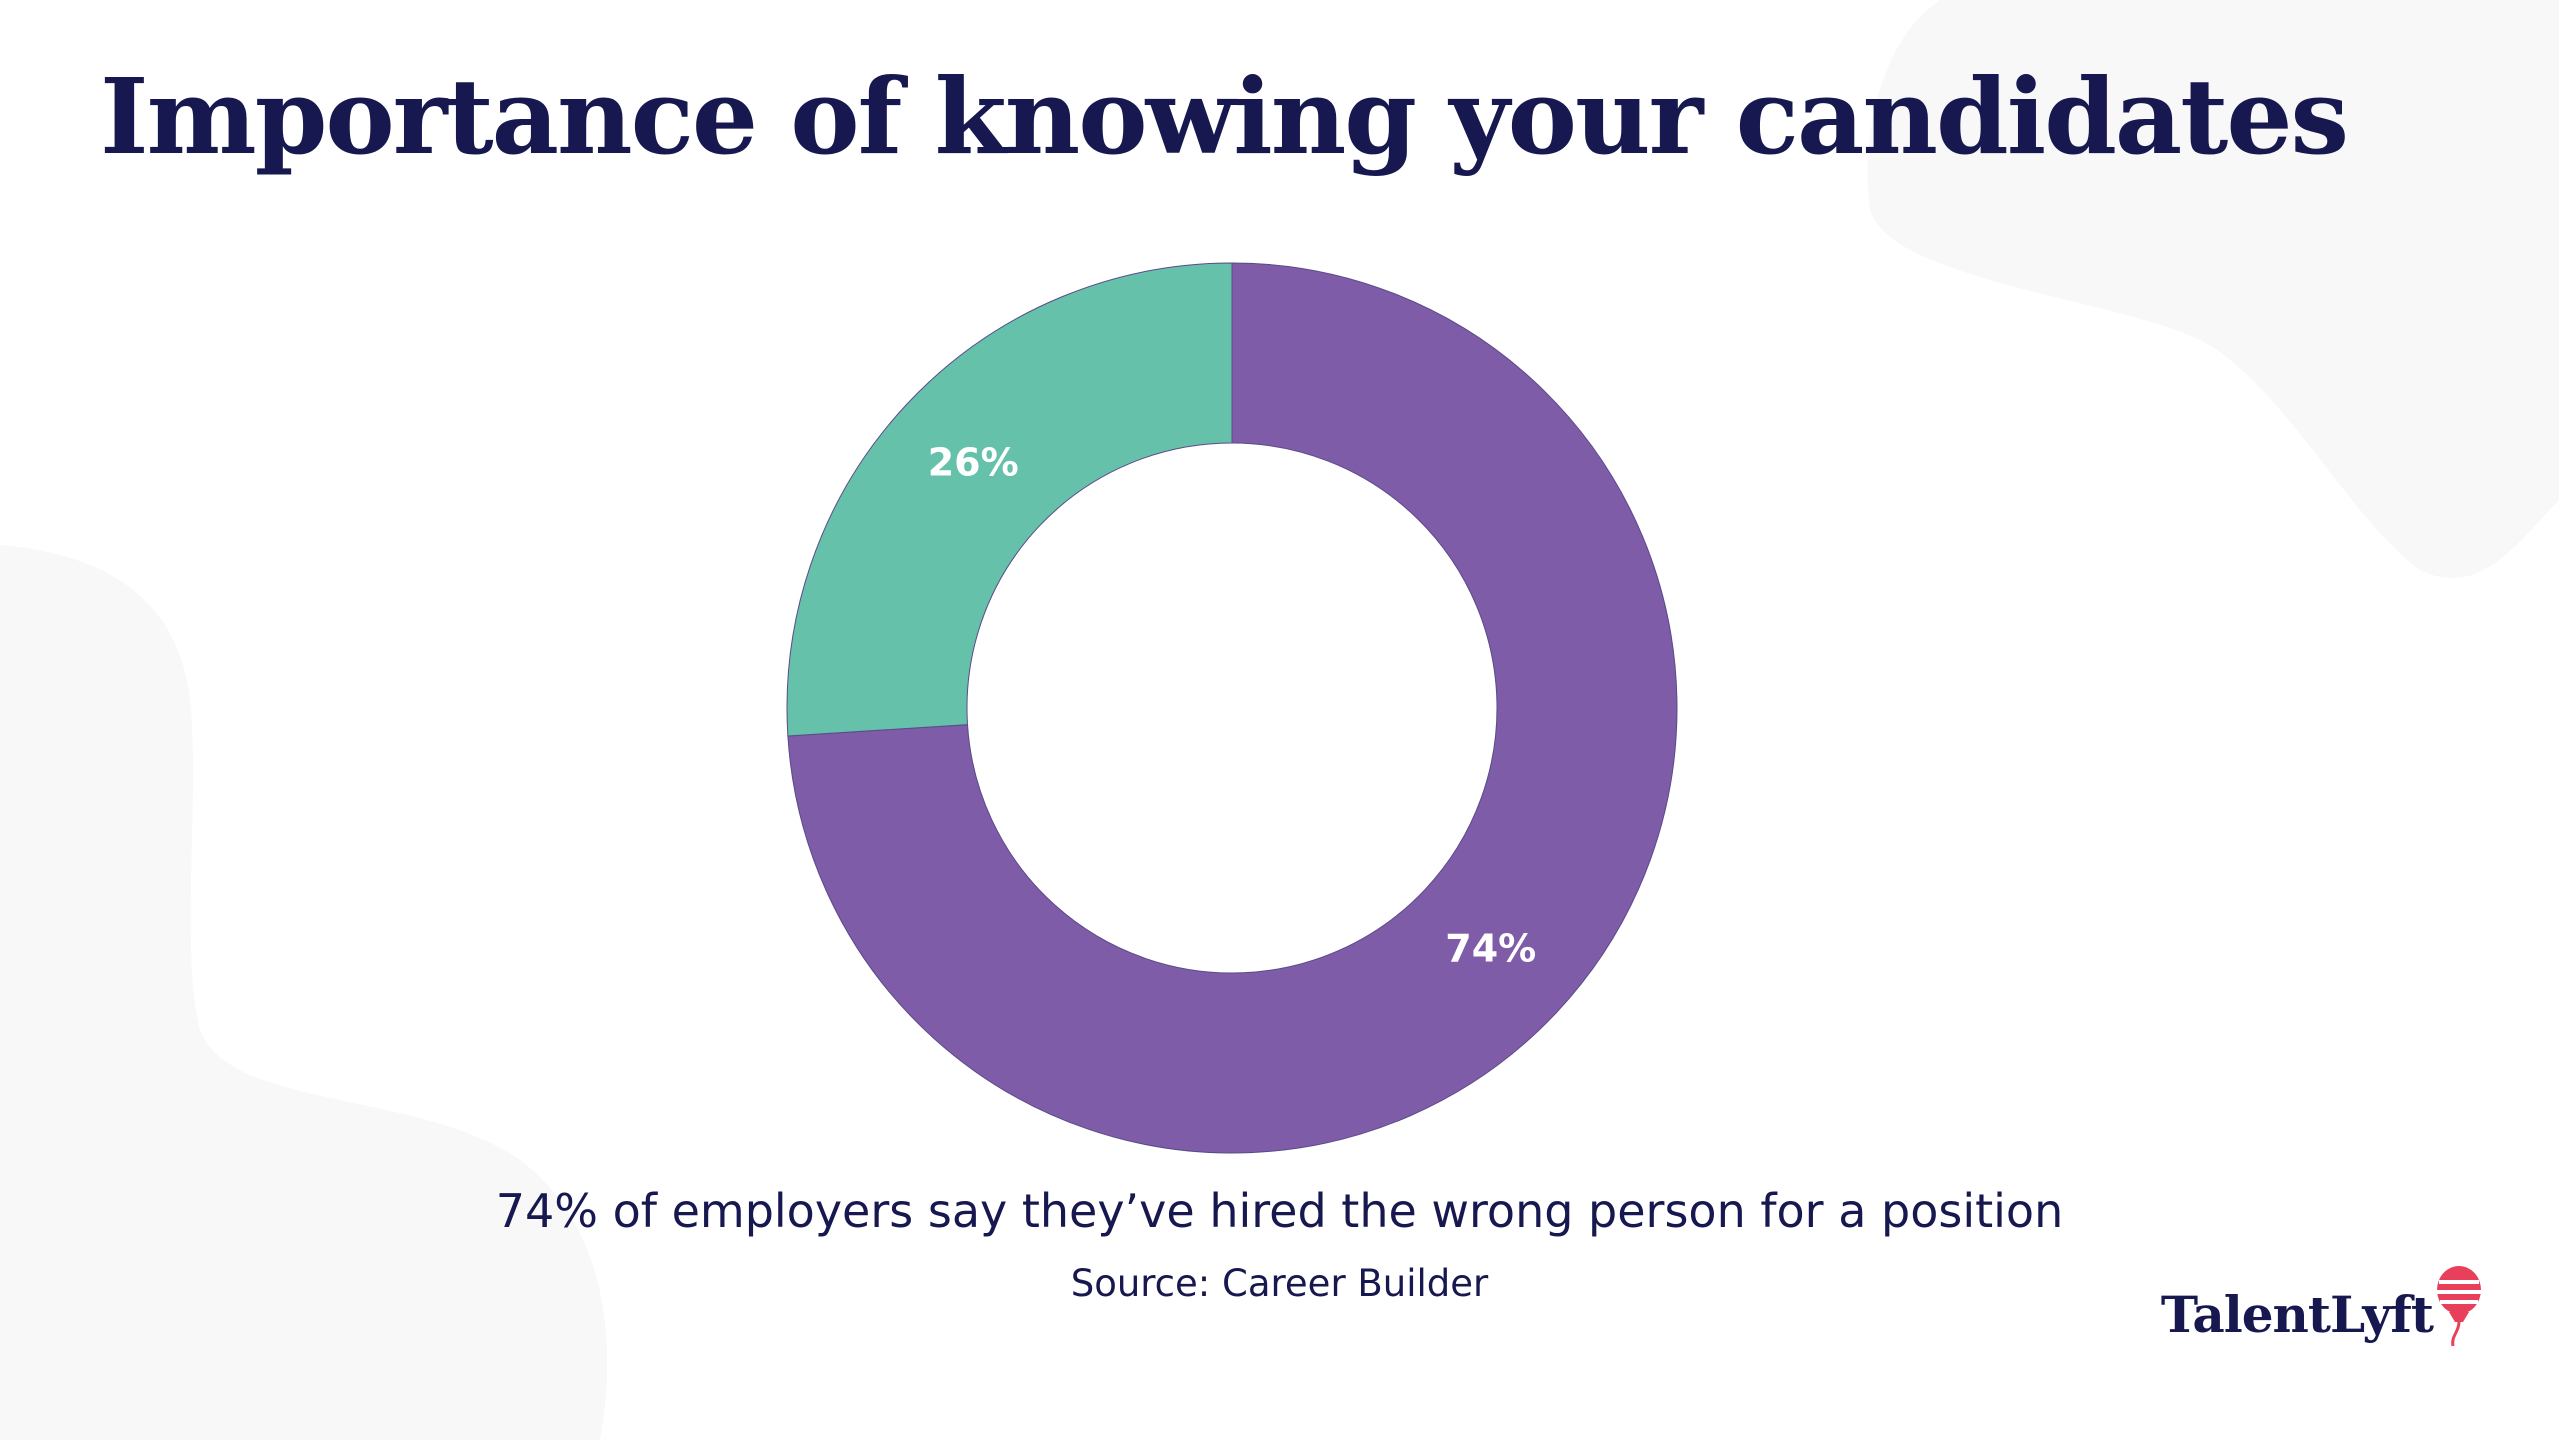 The image size is (2559, 1440). I want to click on hot-air-balloon-icon, so click(2459, 1306).